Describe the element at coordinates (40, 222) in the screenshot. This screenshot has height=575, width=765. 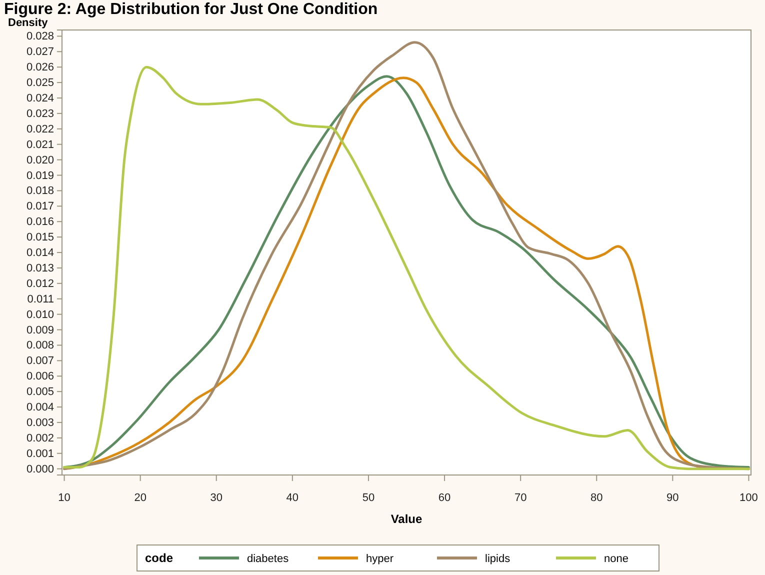
I see `y-tick-label: 0.016` at that location.